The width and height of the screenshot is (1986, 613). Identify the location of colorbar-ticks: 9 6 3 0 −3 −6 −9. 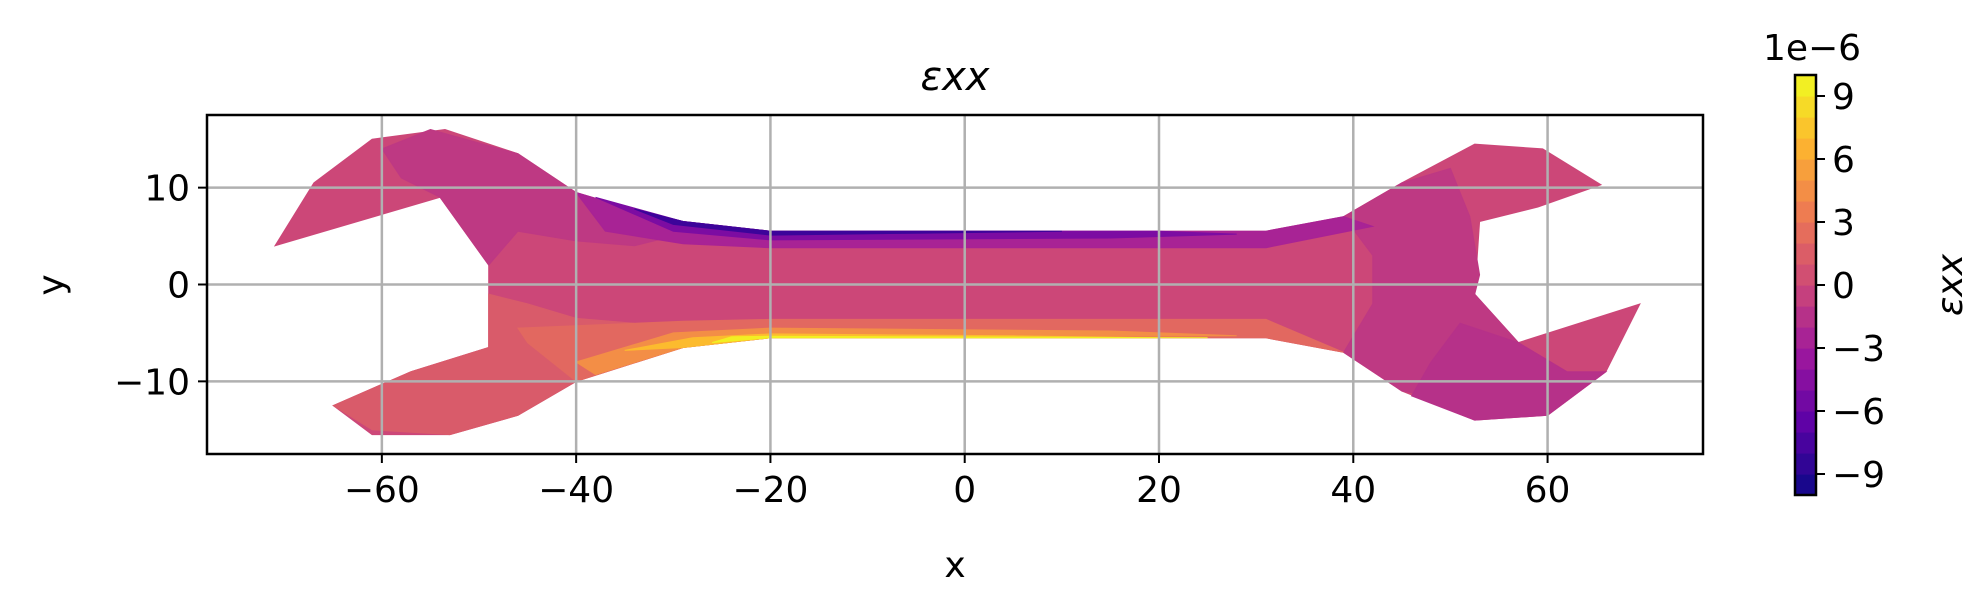
(1850, 286).